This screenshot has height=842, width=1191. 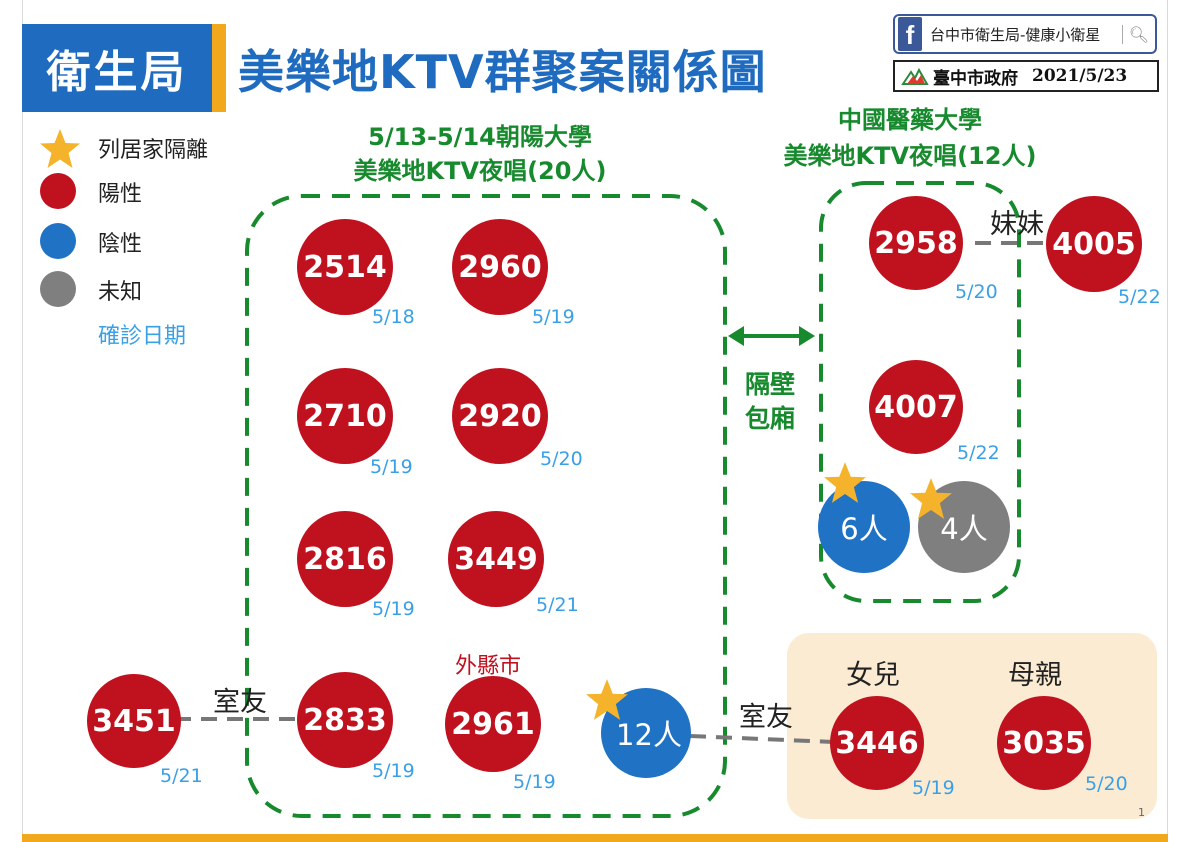 I want to click on adjacent-room-line1: 隔壁, so click(x=769, y=384).